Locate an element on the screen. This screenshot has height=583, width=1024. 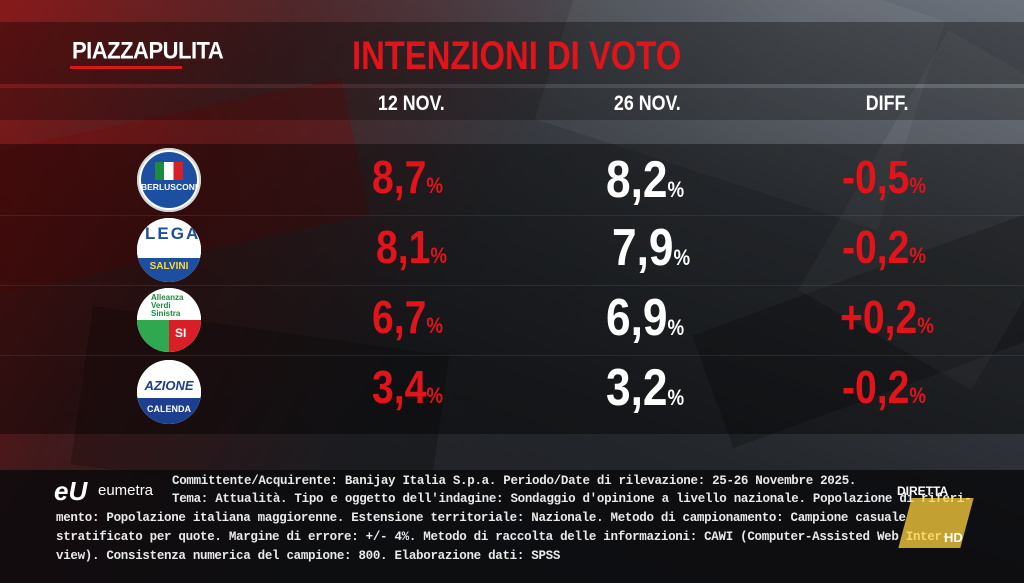
logo-band is located at coordinates (169, 392).